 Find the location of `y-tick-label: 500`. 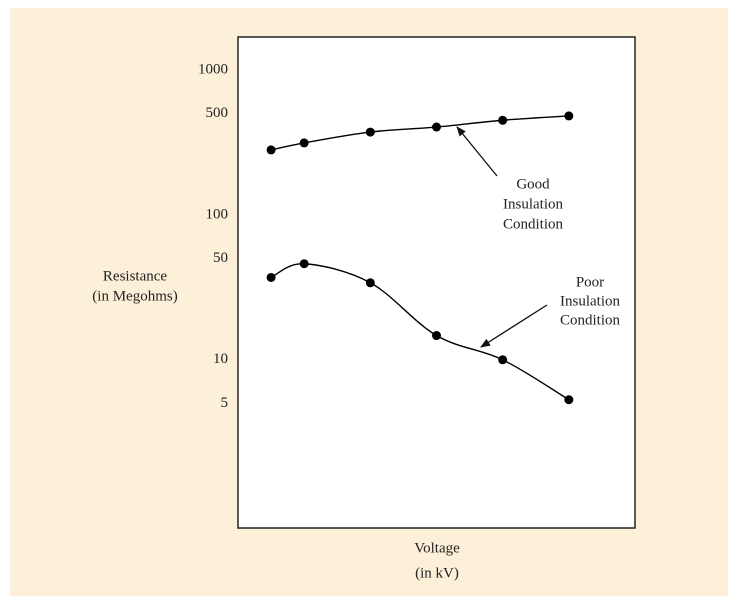

y-tick-label: 500 is located at coordinates (217, 113).